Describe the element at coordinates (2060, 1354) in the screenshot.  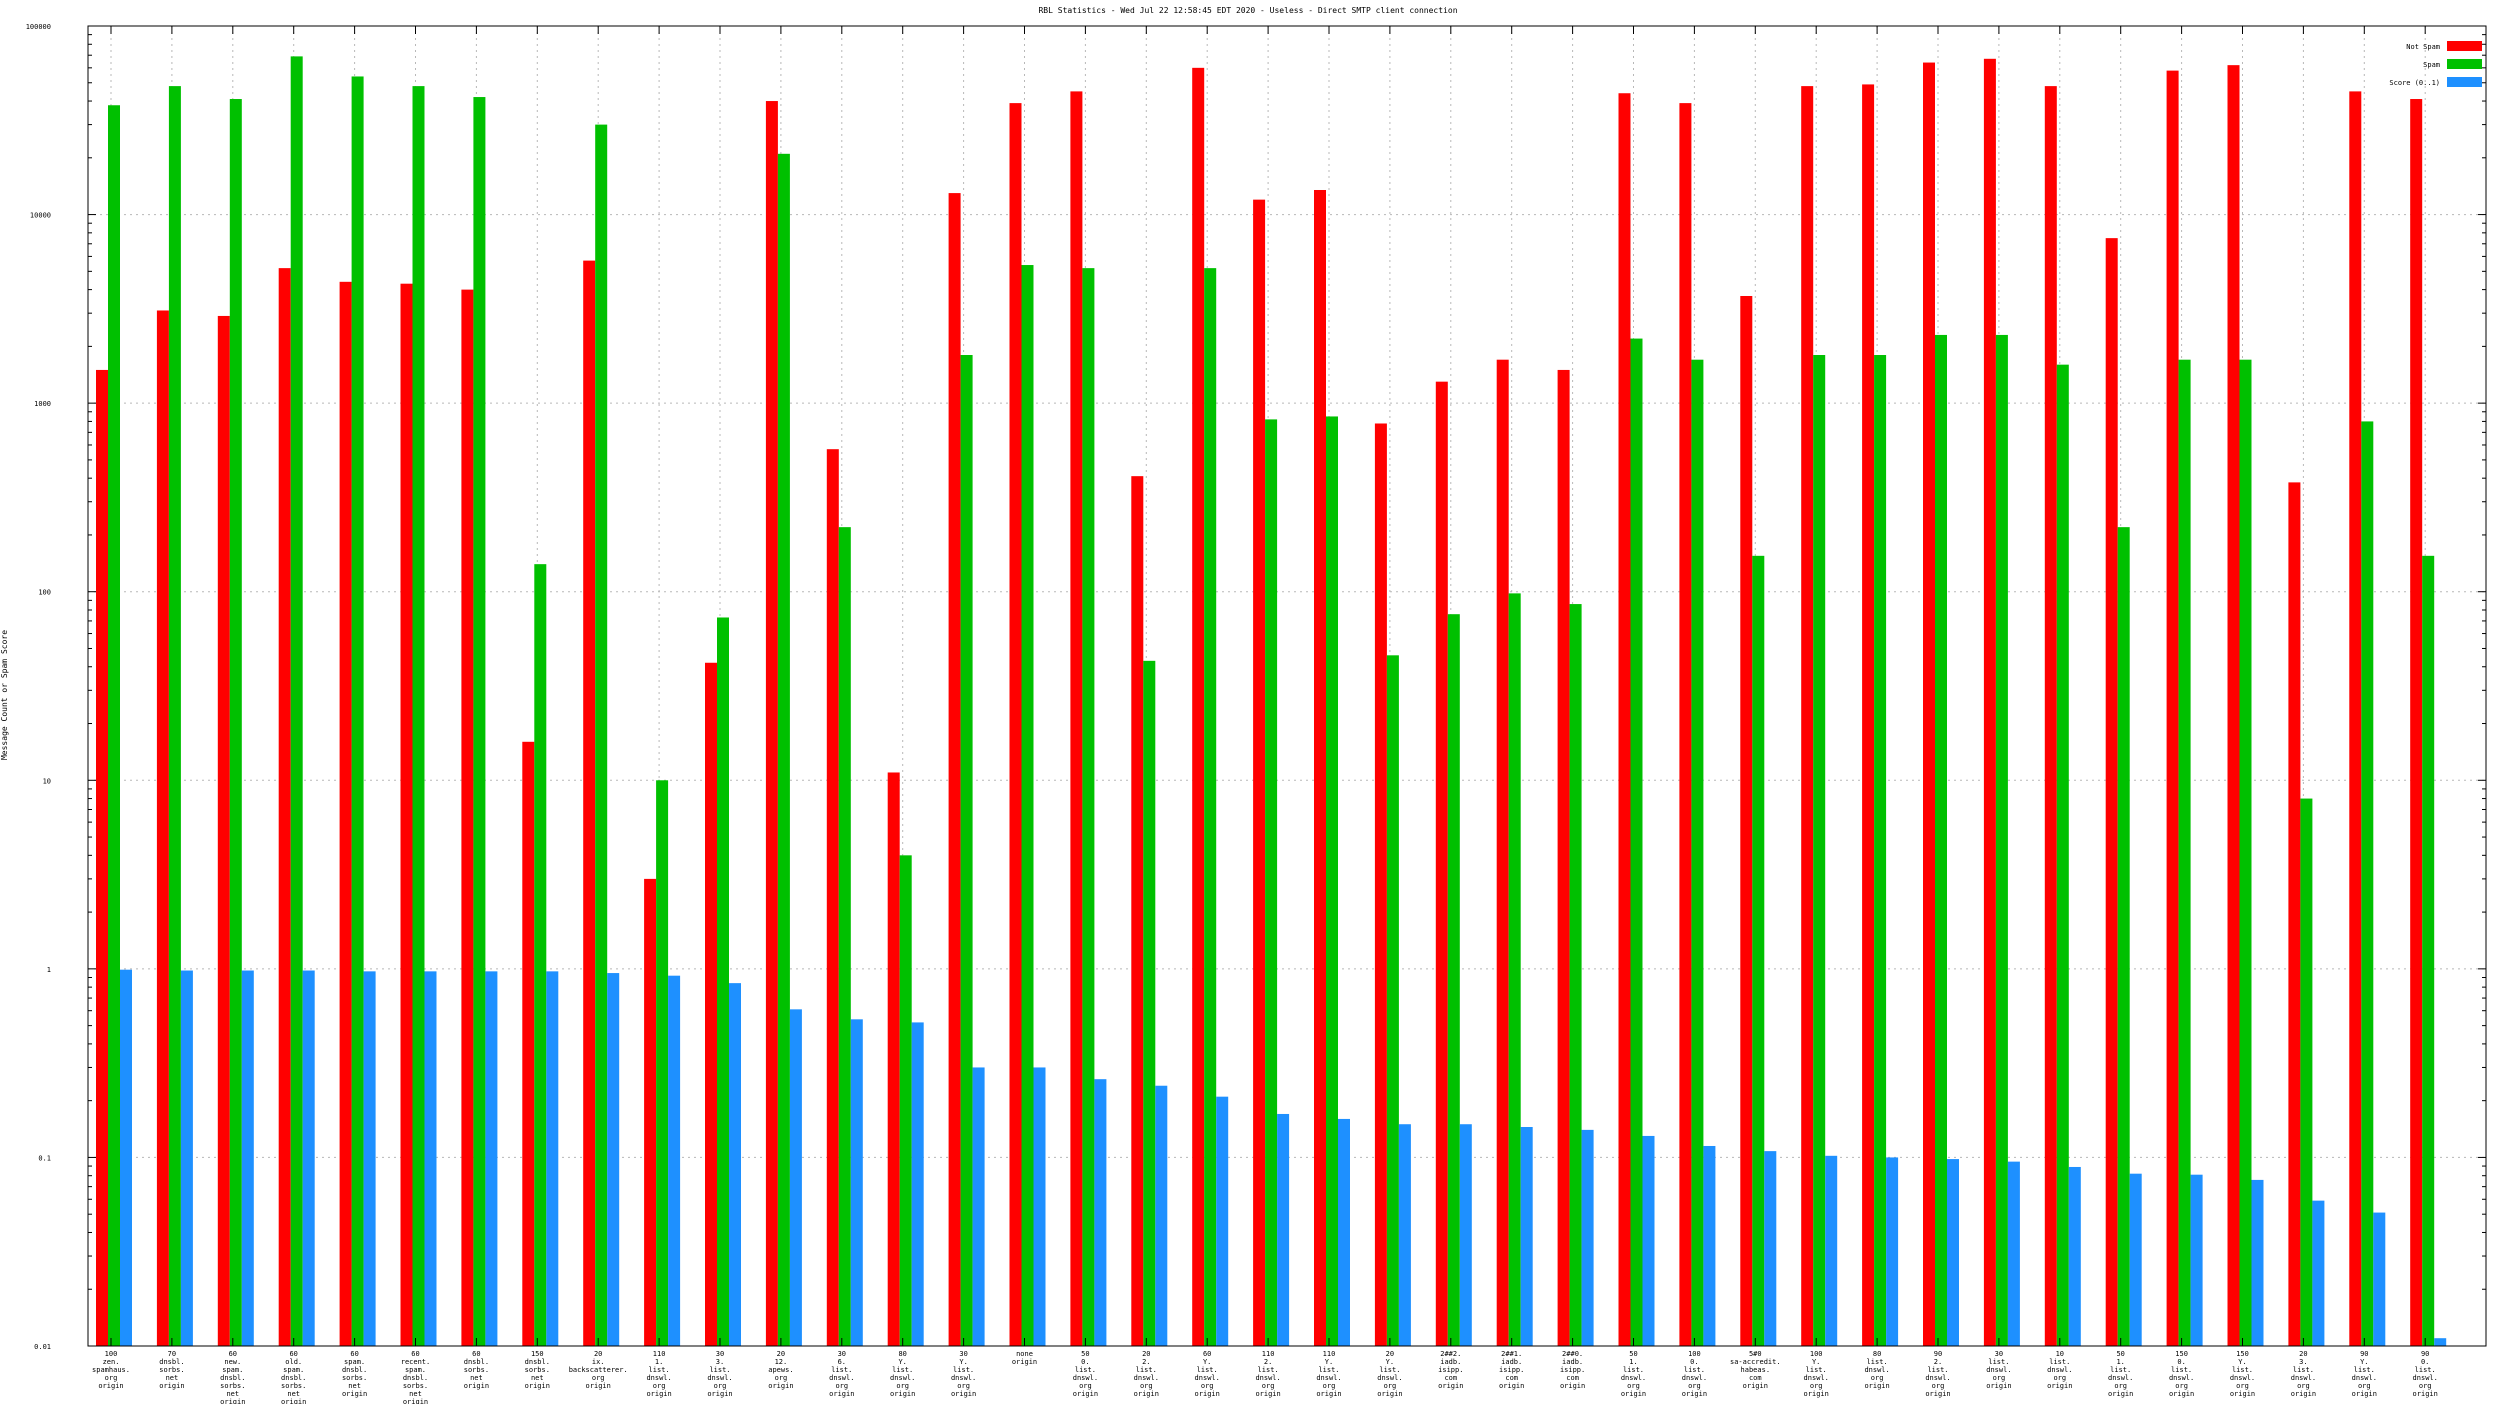
I see `x-tick-label-line: 10` at that location.